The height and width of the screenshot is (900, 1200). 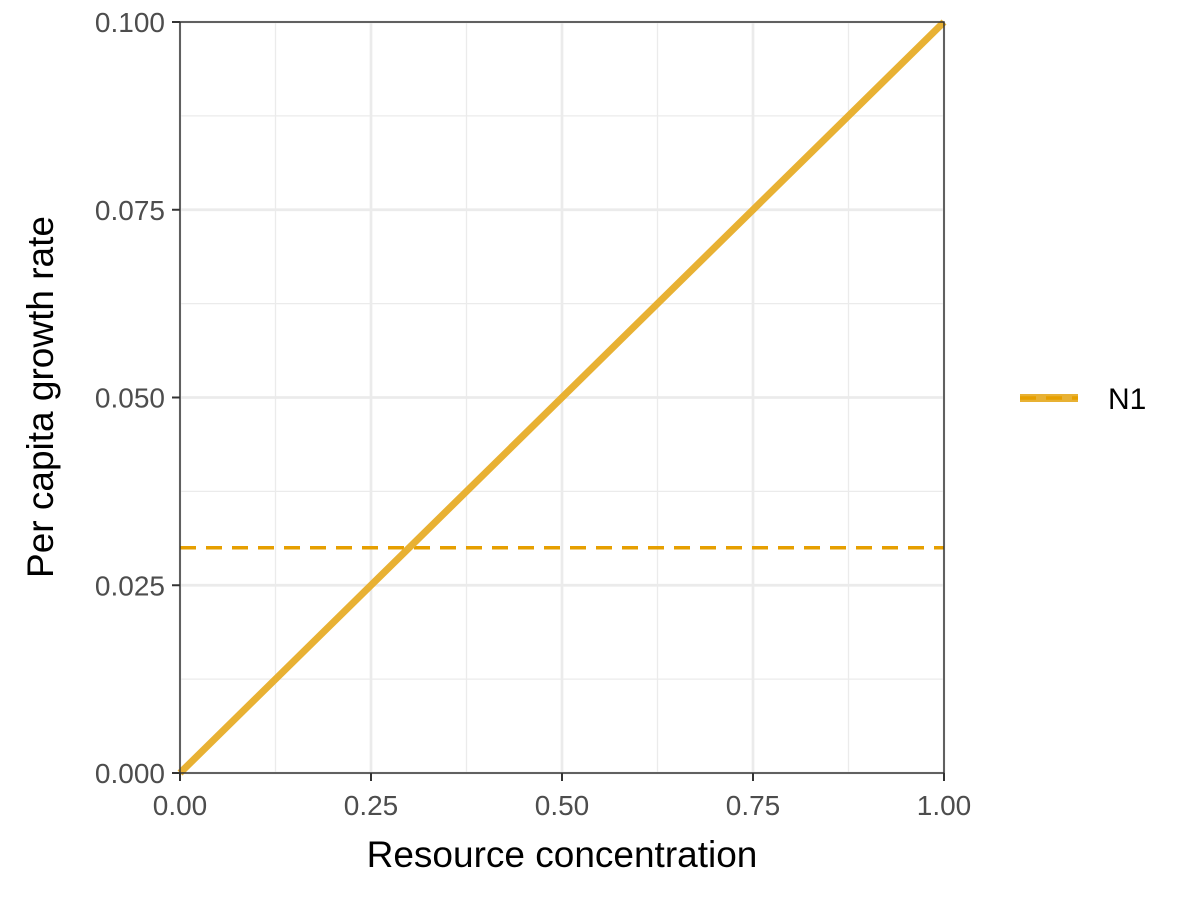 What do you see at coordinates (944, 805) in the screenshot?
I see `x-tick-label: 1.00` at bounding box center [944, 805].